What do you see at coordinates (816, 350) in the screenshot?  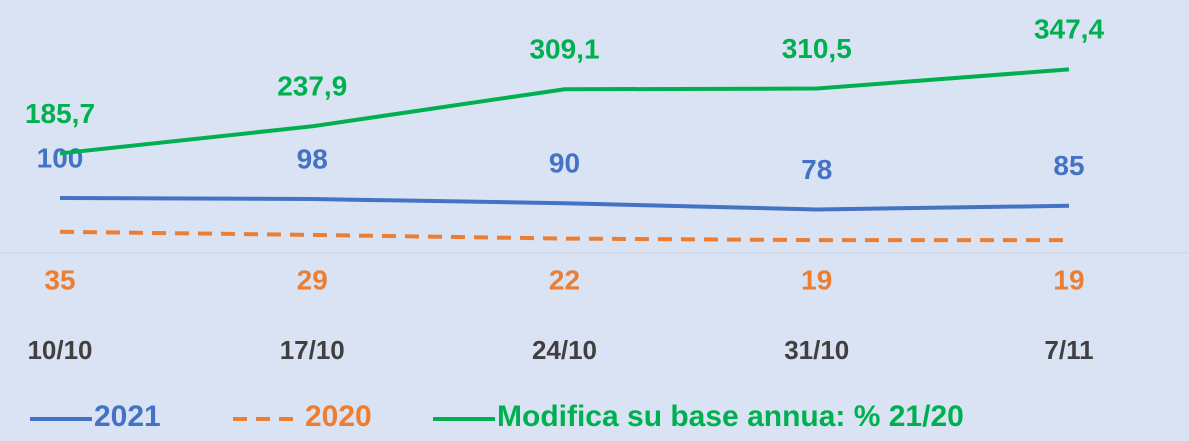 I see `x-tick-label: 31/10` at bounding box center [816, 350].